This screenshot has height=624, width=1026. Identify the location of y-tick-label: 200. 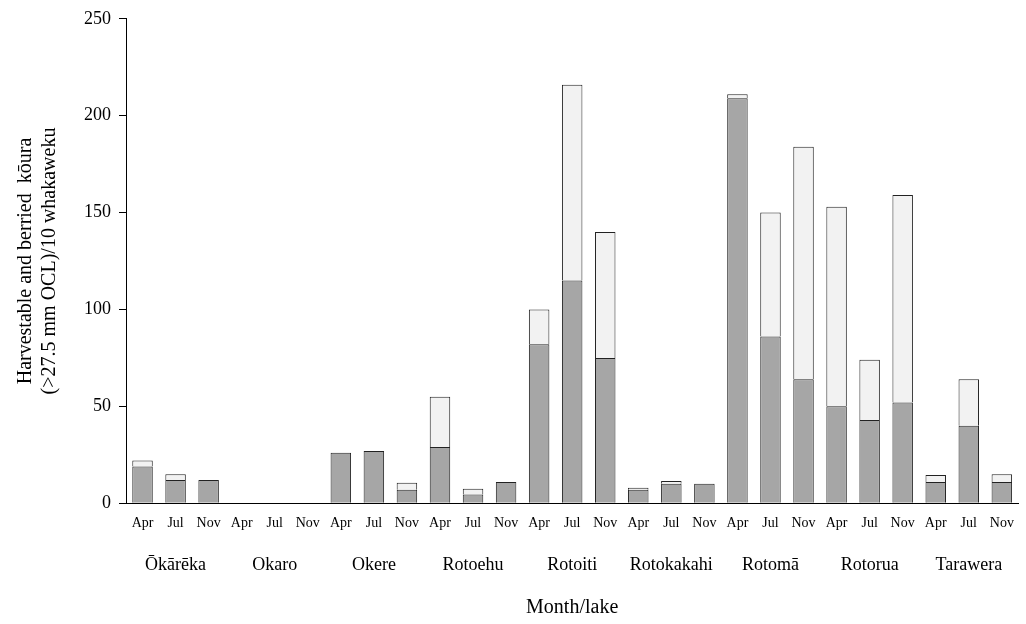
(97, 114).